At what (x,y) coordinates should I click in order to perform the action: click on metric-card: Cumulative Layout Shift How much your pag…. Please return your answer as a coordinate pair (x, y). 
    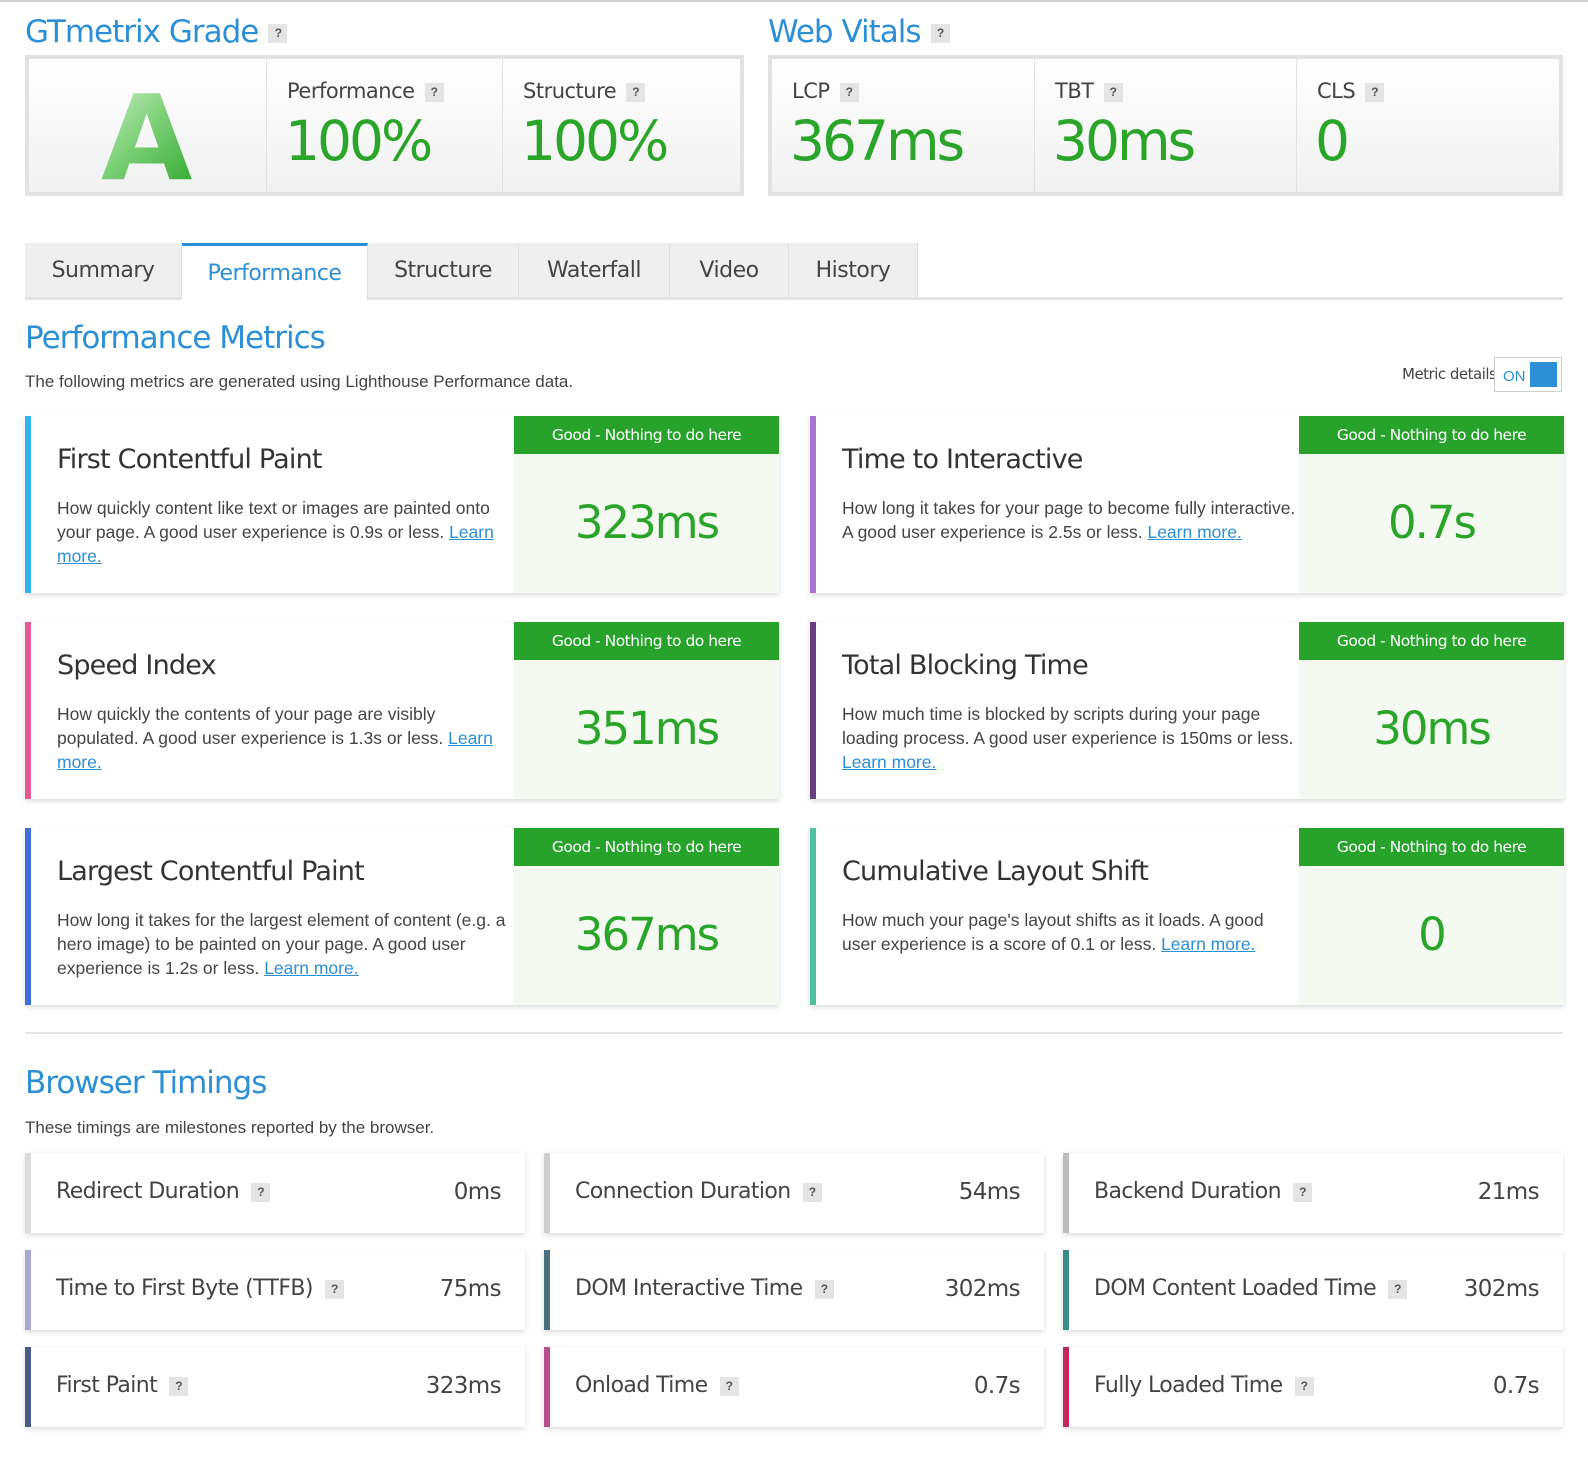
    Looking at the image, I should click on (1187, 916).